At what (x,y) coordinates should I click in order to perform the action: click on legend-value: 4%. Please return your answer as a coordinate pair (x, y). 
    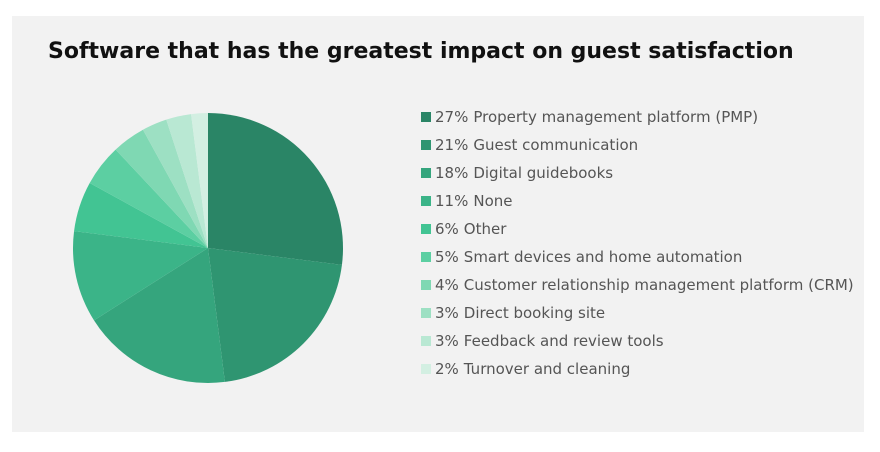
    Looking at the image, I should click on (447, 285).